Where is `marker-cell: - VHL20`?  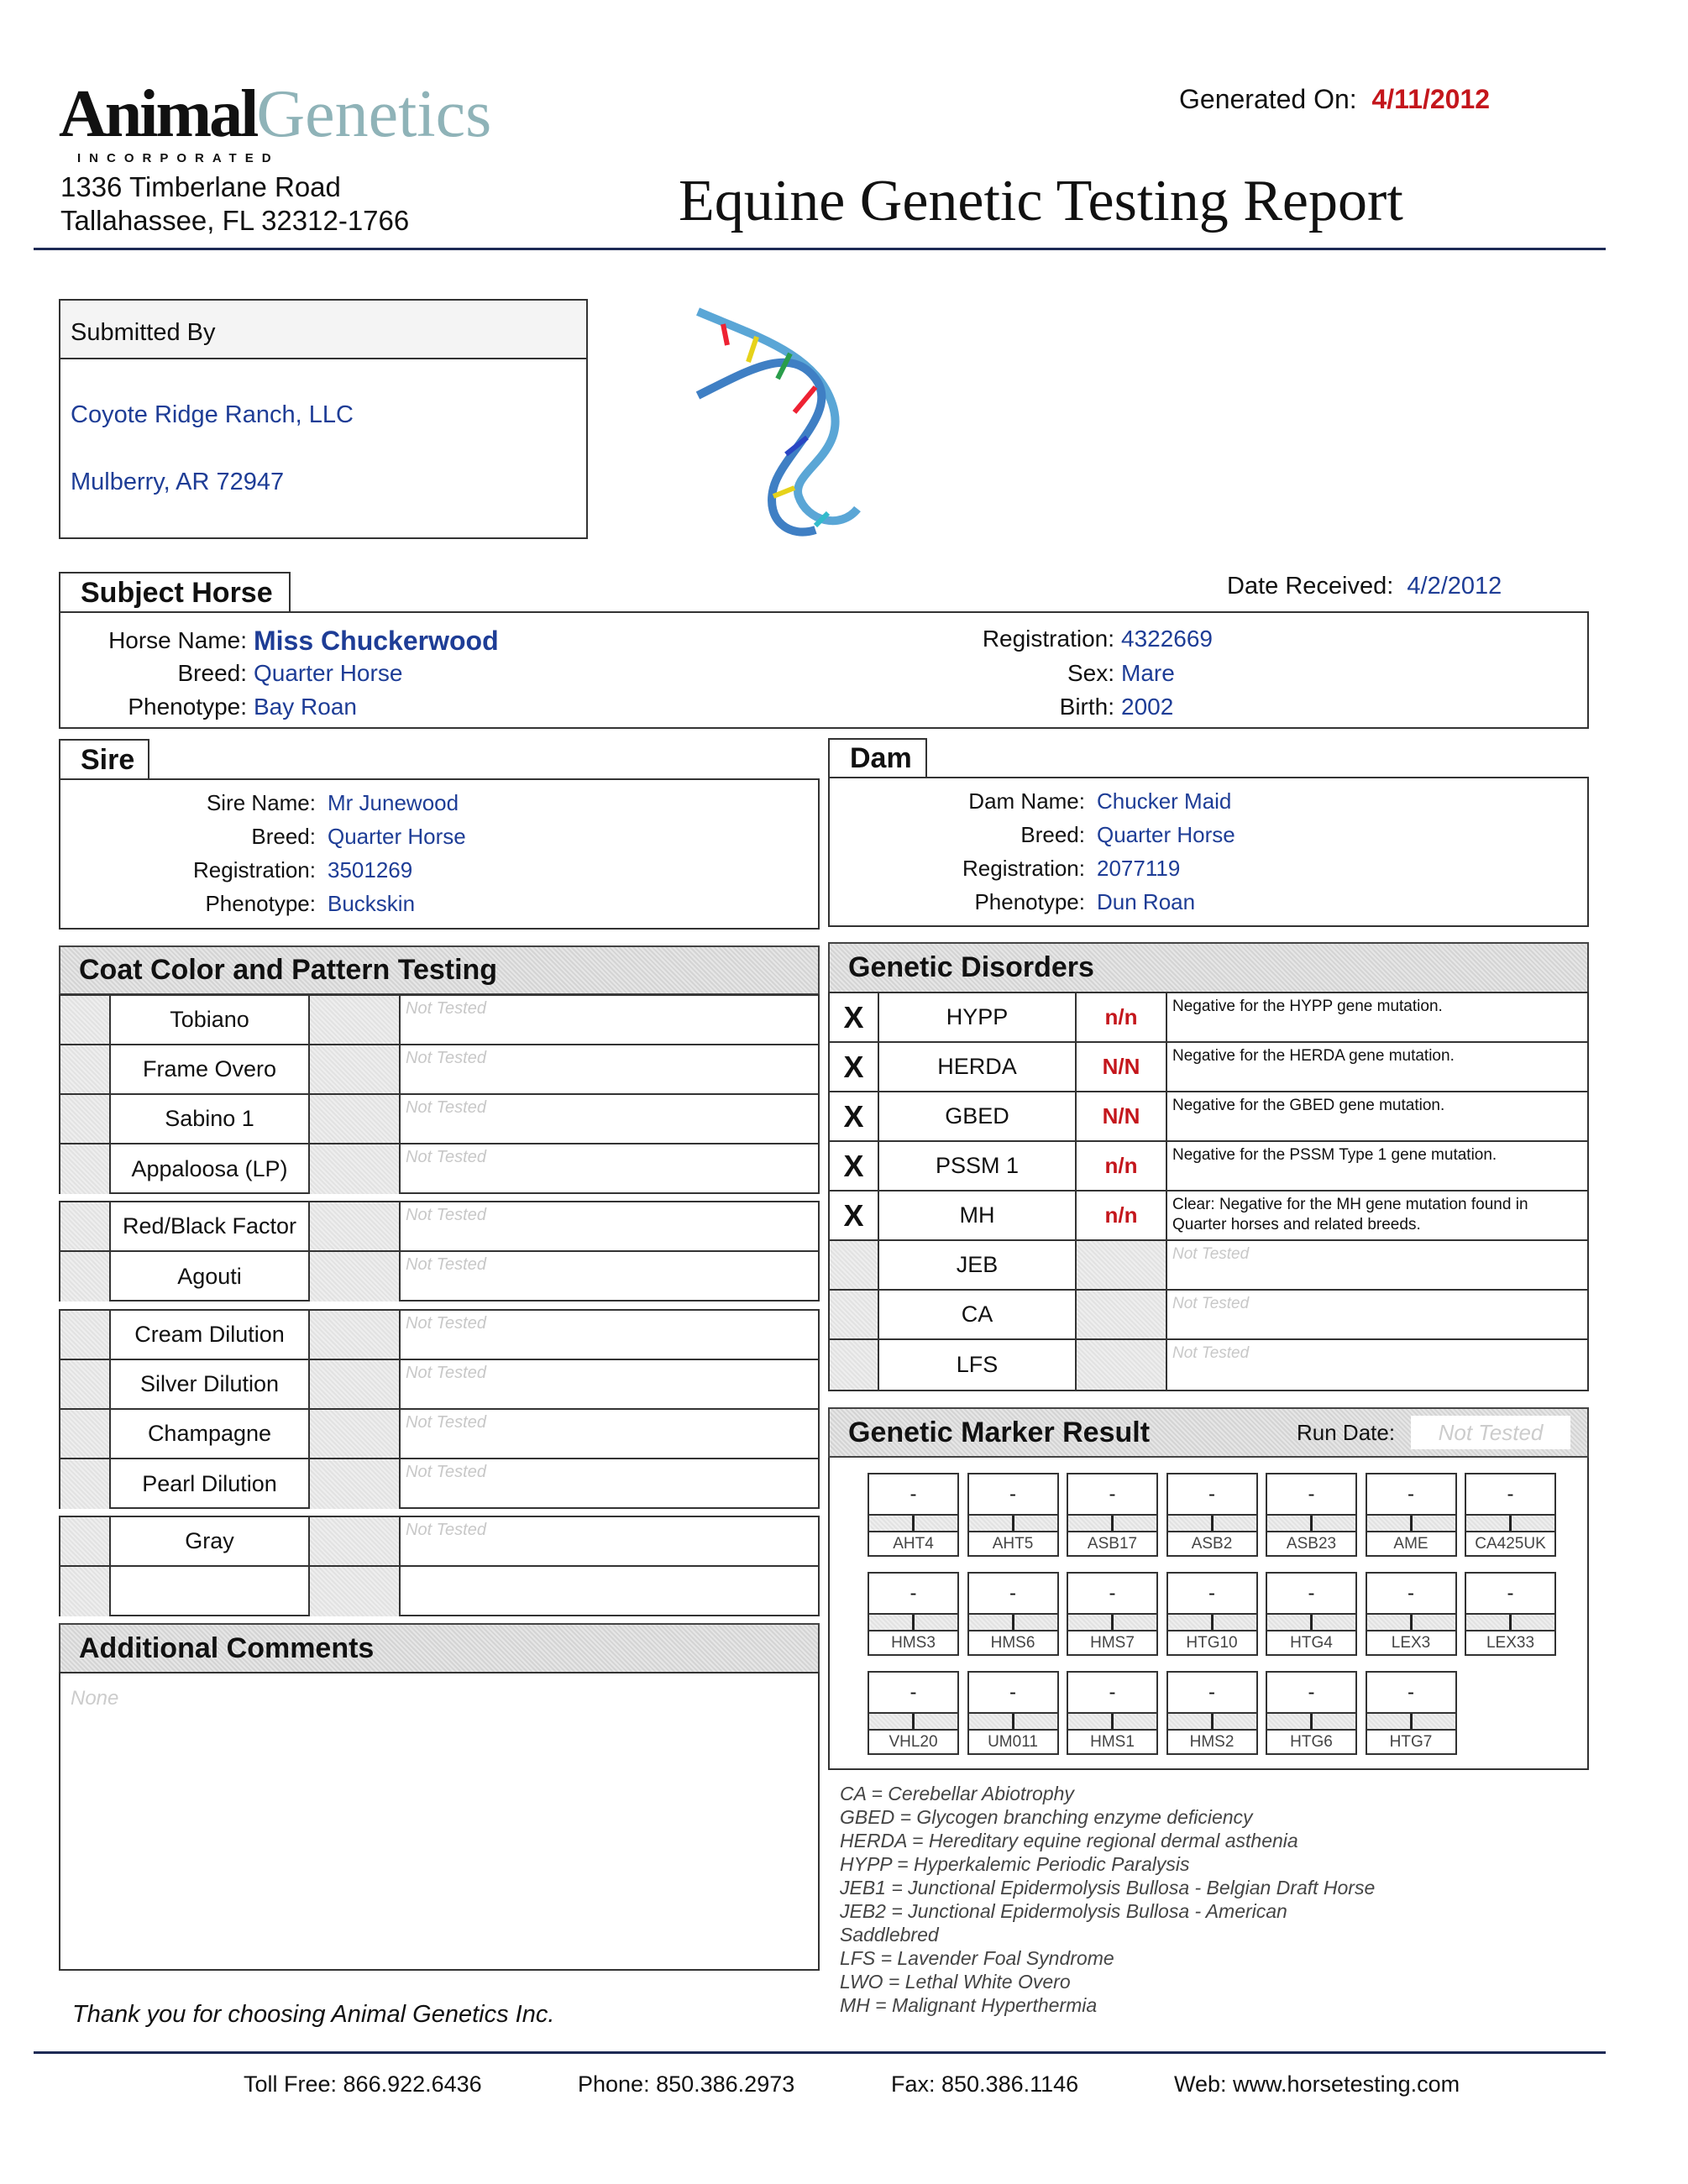 marker-cell: - VHL20 is located at coordinates (913, 1713).